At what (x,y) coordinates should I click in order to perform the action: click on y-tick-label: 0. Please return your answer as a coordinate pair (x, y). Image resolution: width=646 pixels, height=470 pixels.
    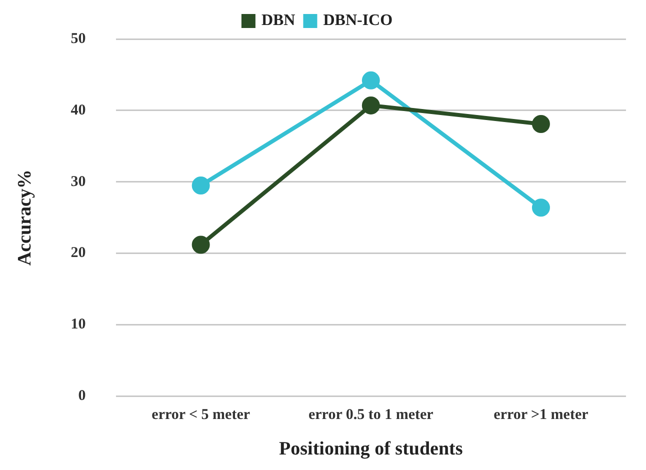
    Looking at the image, I should click on (82, 396).